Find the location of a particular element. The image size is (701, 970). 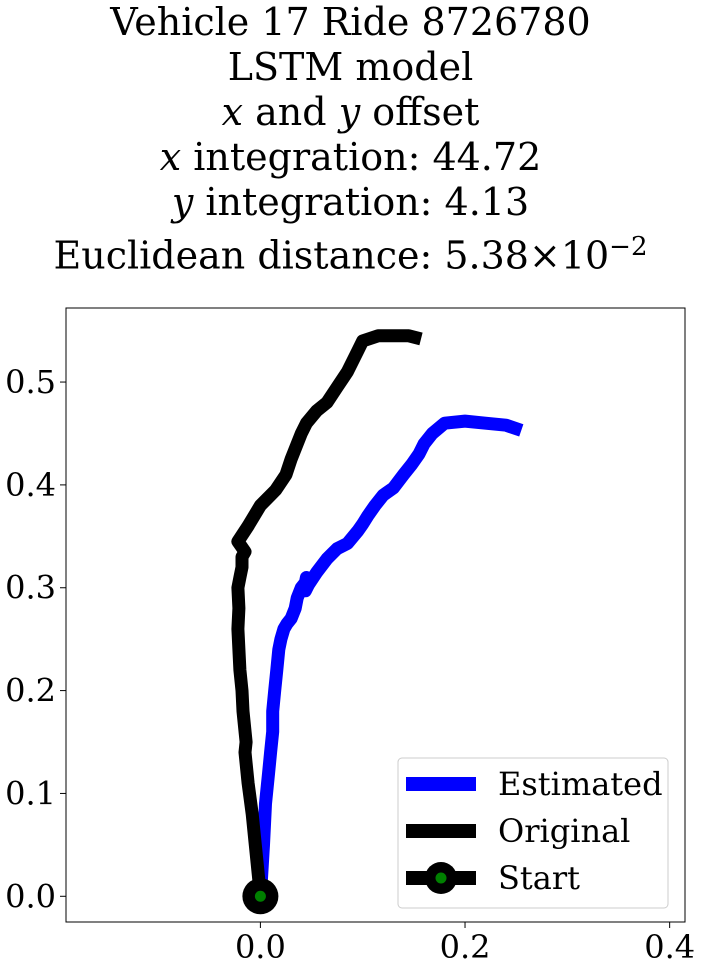

title-base: 10 is located at coordinates (585, 255).